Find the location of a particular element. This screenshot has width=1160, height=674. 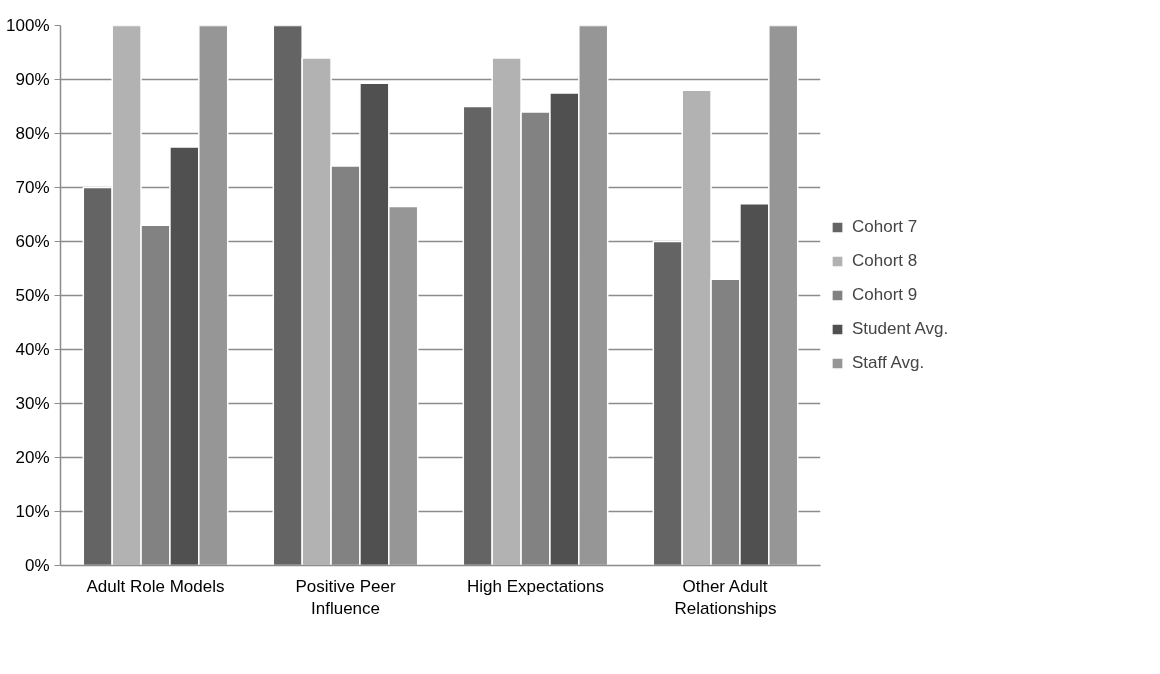

y-tick-label: 80% is located at coordinates (32, 133).